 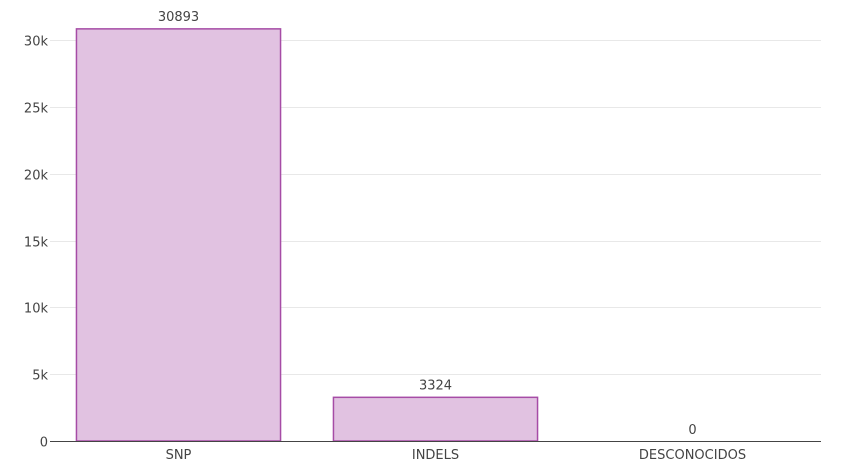 I want to click on data-label-snp: 30893, so click(x=178, y=17).